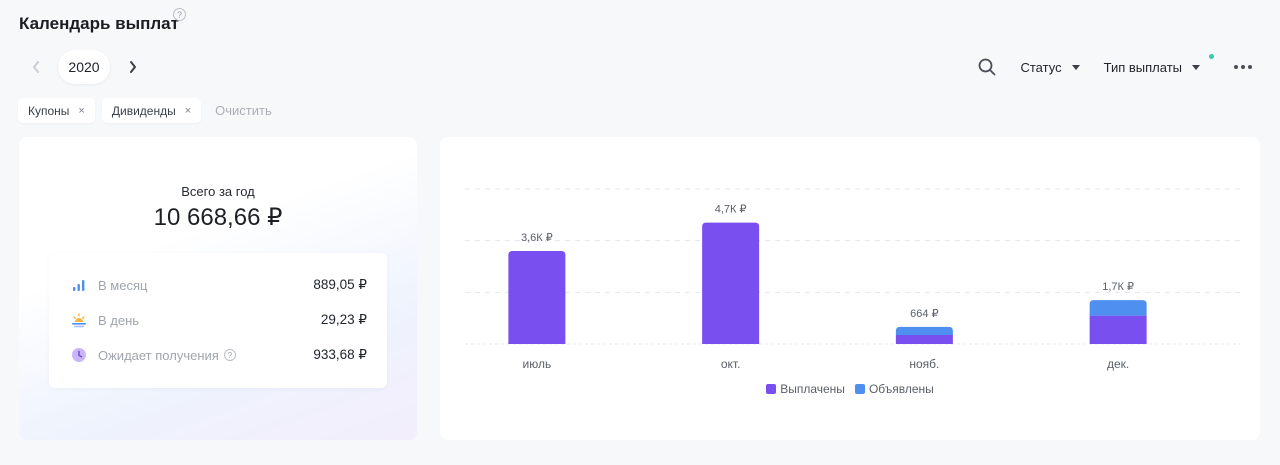 This screenshot has width=1280, height=465. What do you see at coordinates (218, 191) in the screenshot?
I see `total-label: Всего за год` at bounding box center [218, 191].